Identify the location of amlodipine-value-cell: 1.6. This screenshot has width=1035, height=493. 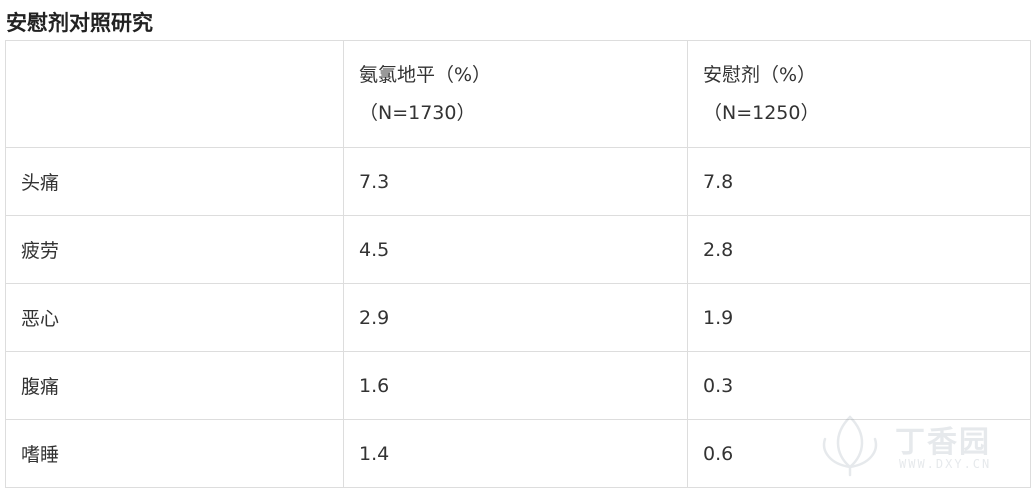
(515, 385).